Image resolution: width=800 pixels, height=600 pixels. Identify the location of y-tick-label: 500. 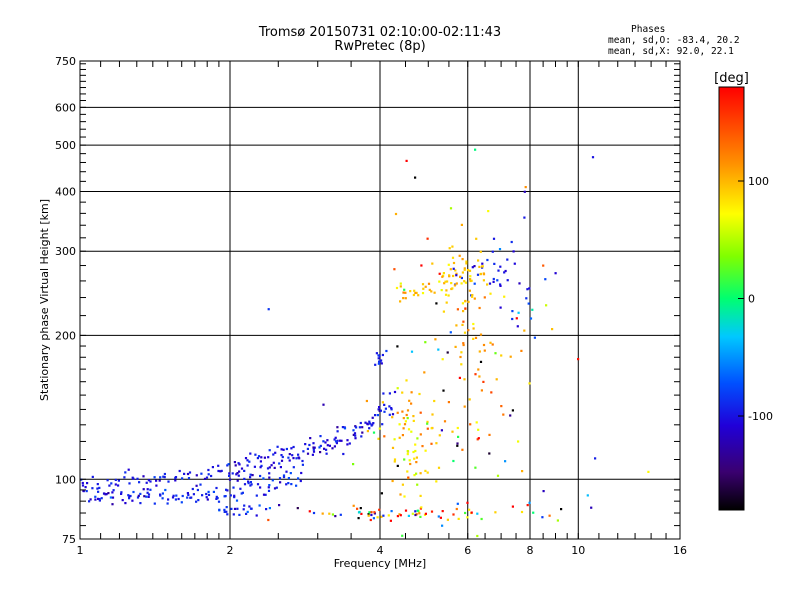
(65, 145).